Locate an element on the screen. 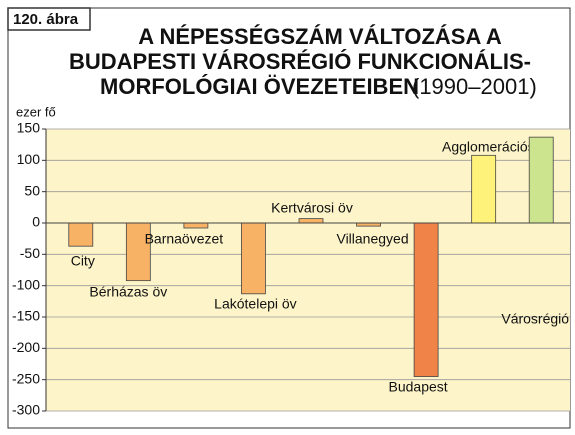  category-label: Barnaövezet is located at coordinates (184, 239).